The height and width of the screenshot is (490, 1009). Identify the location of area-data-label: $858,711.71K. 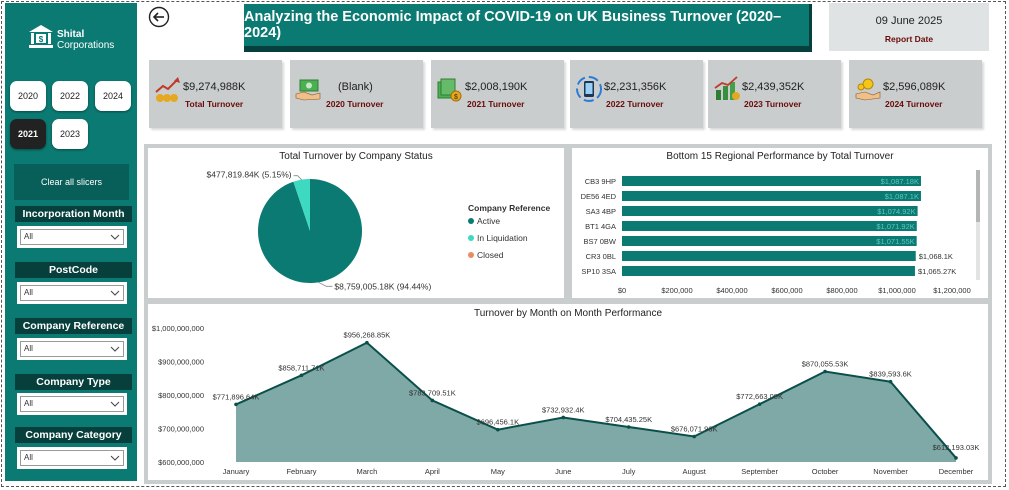
(301, 367).